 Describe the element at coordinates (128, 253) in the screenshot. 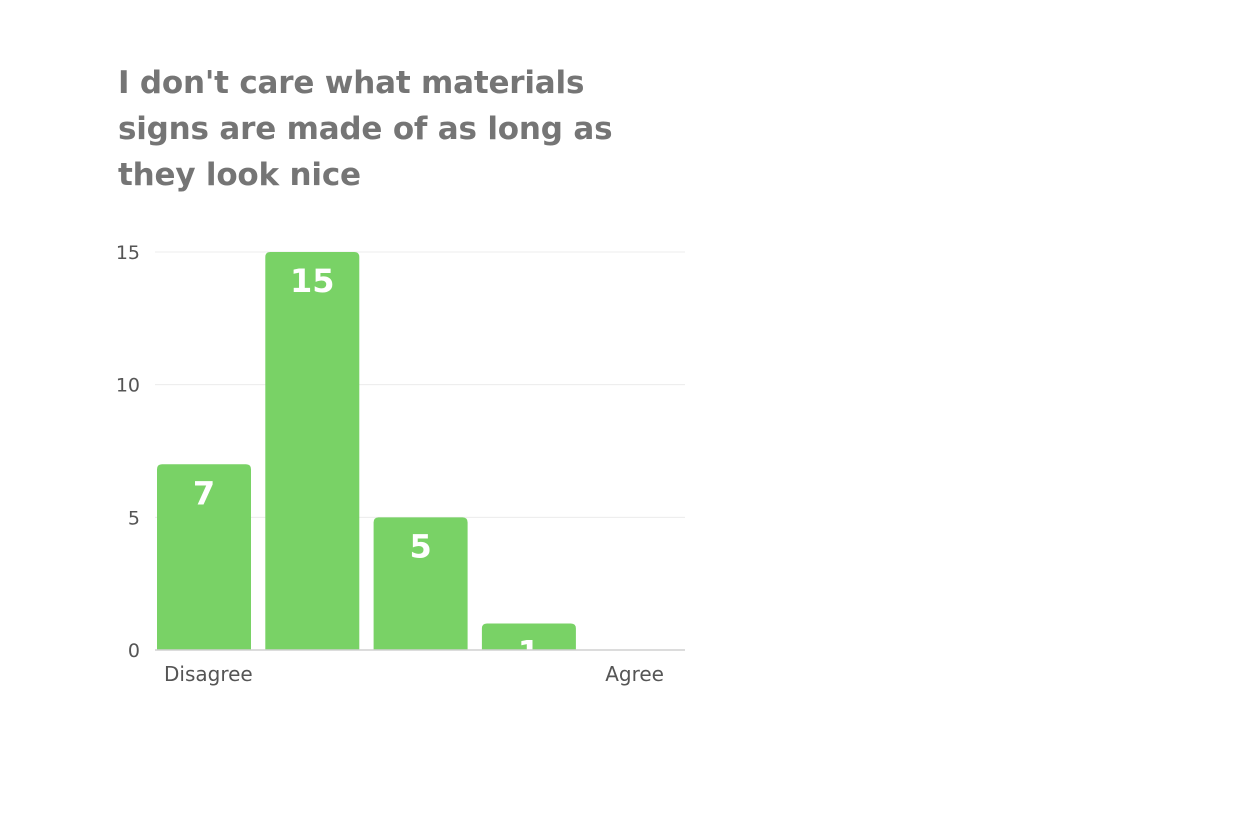

I see `y-tick-label: 15` at that location.